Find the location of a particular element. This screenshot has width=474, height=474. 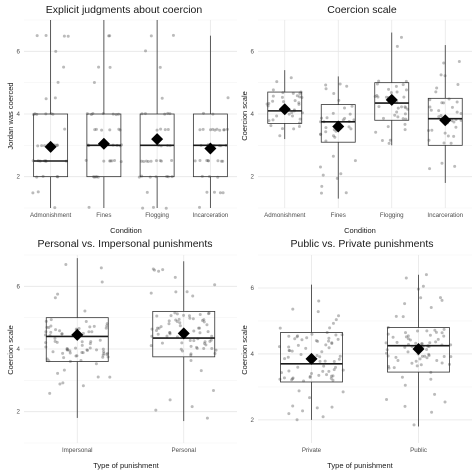

y-axis-label: Coercion scale is located at coordinates (244, 116).